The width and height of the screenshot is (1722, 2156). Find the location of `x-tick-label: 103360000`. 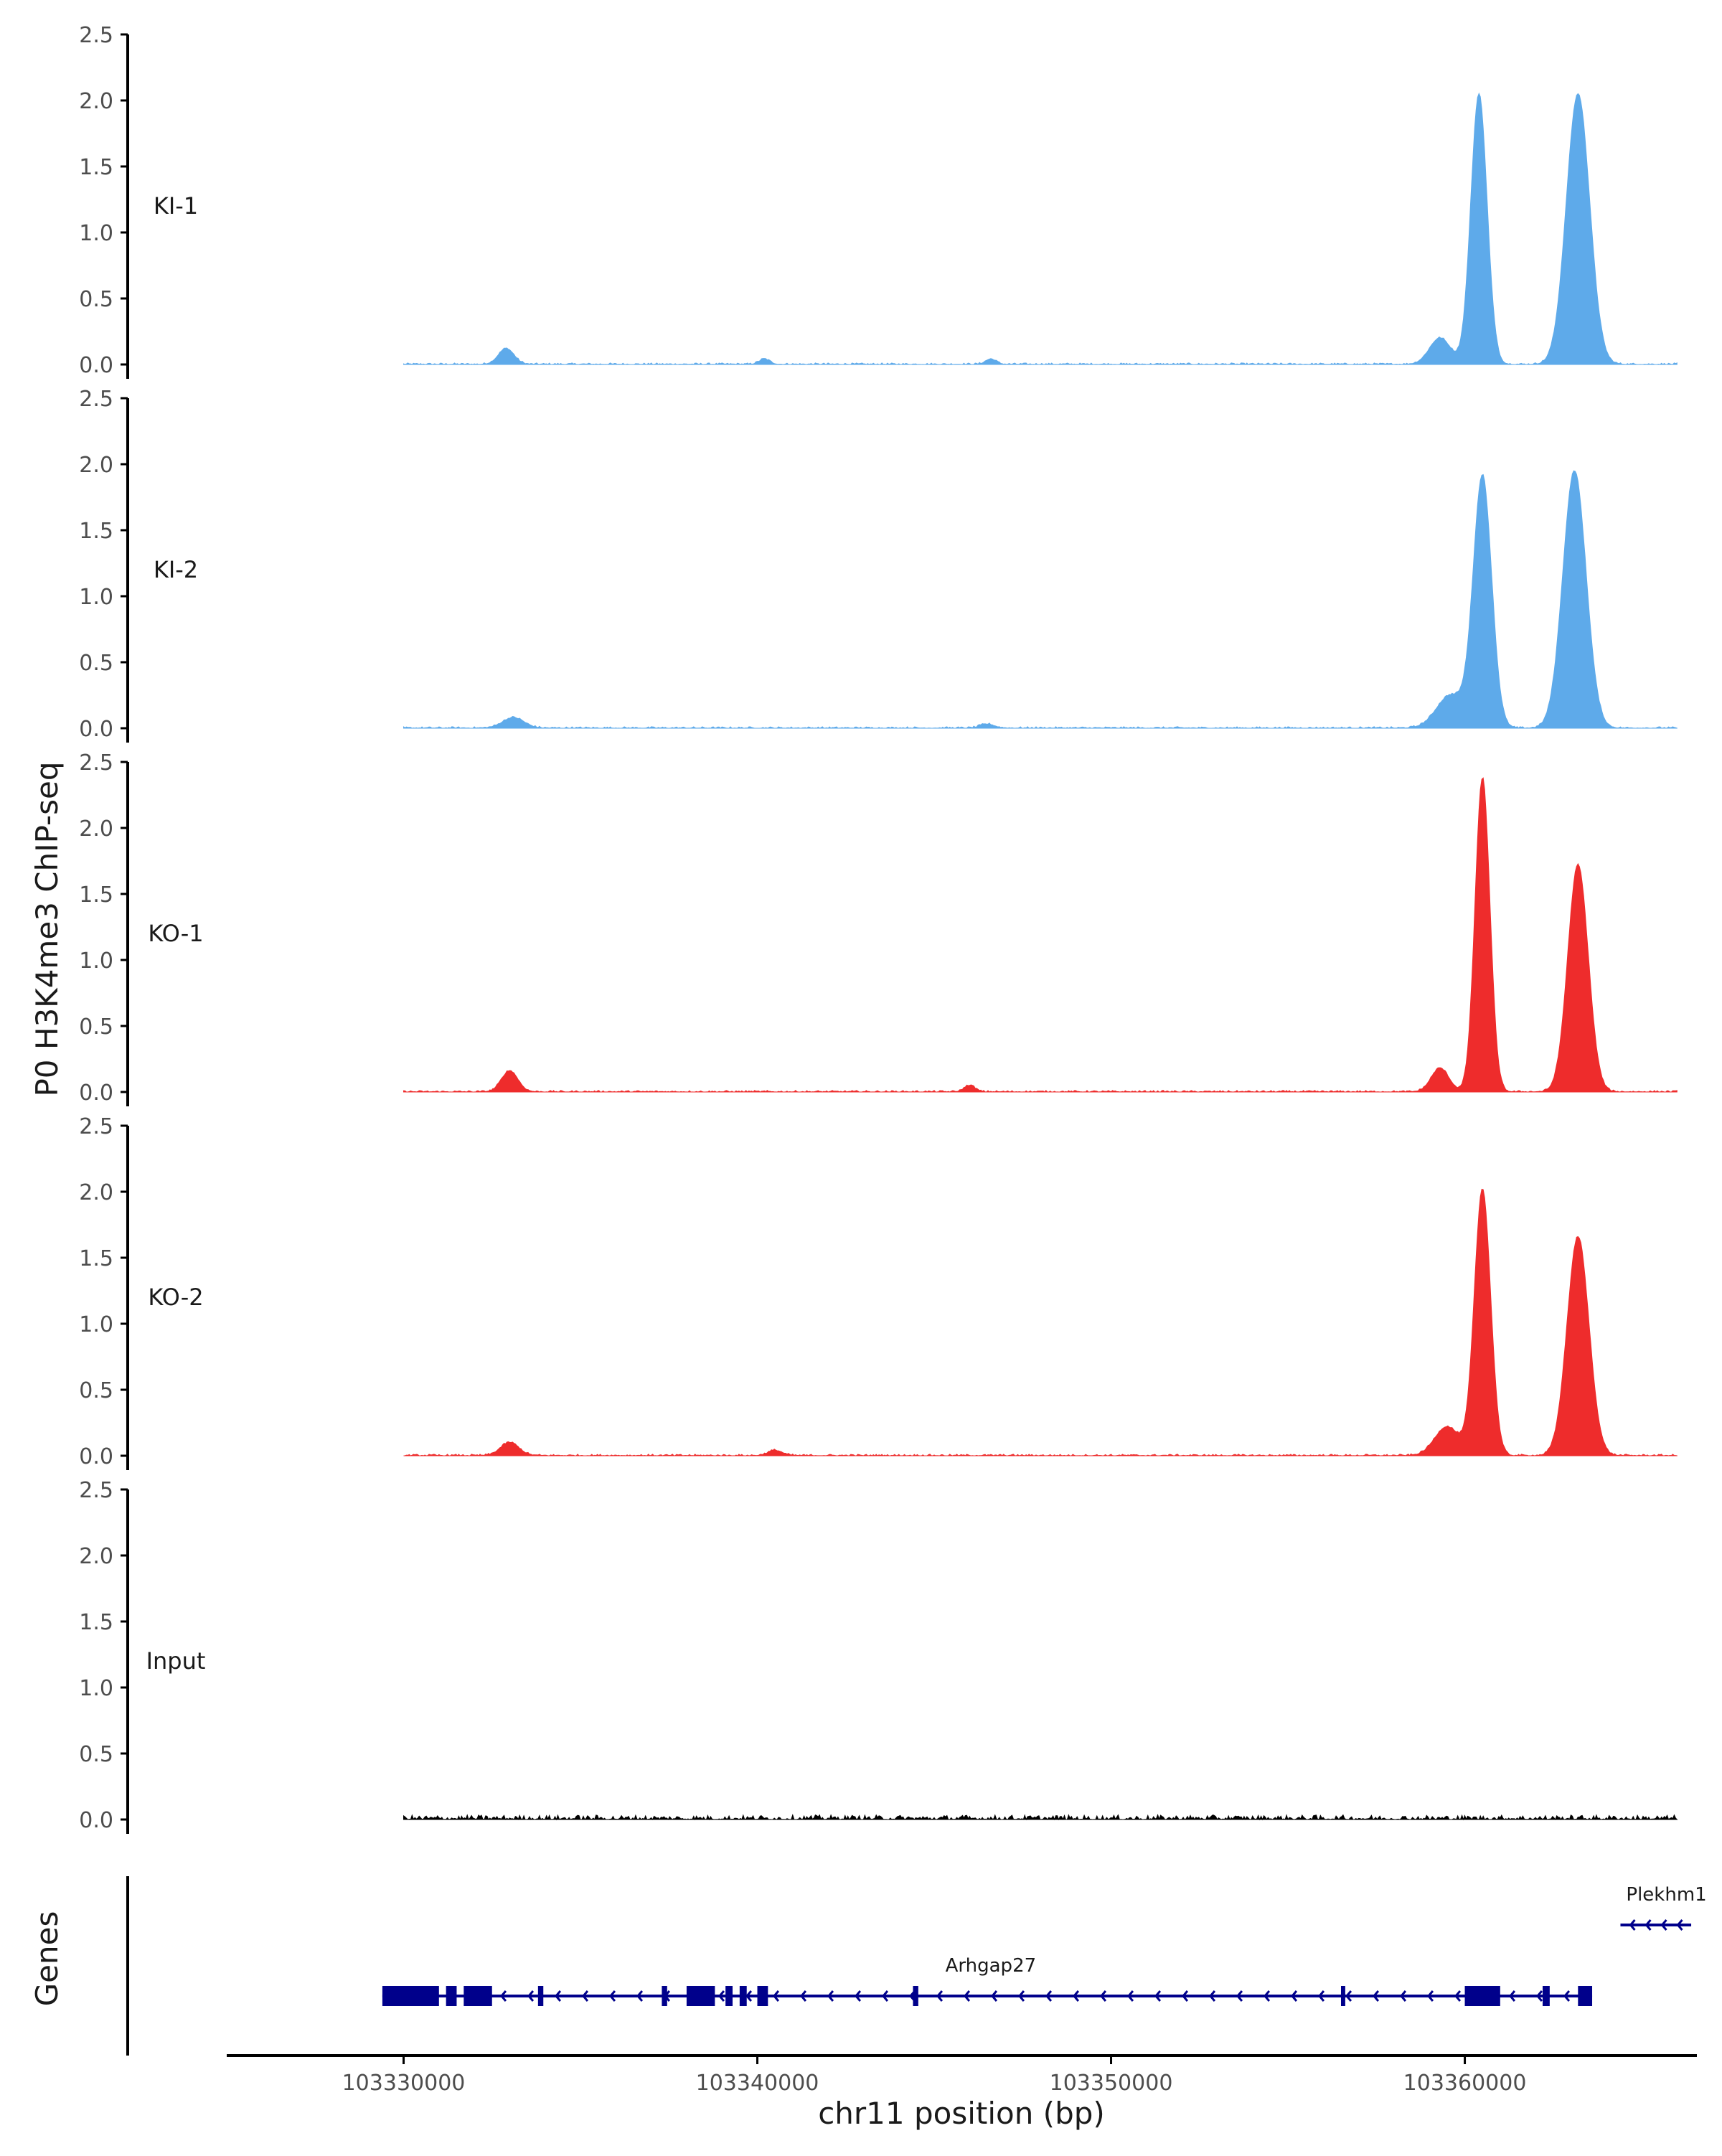

x-tick-label: 103360000 is located at coordinates (1465, 2084).